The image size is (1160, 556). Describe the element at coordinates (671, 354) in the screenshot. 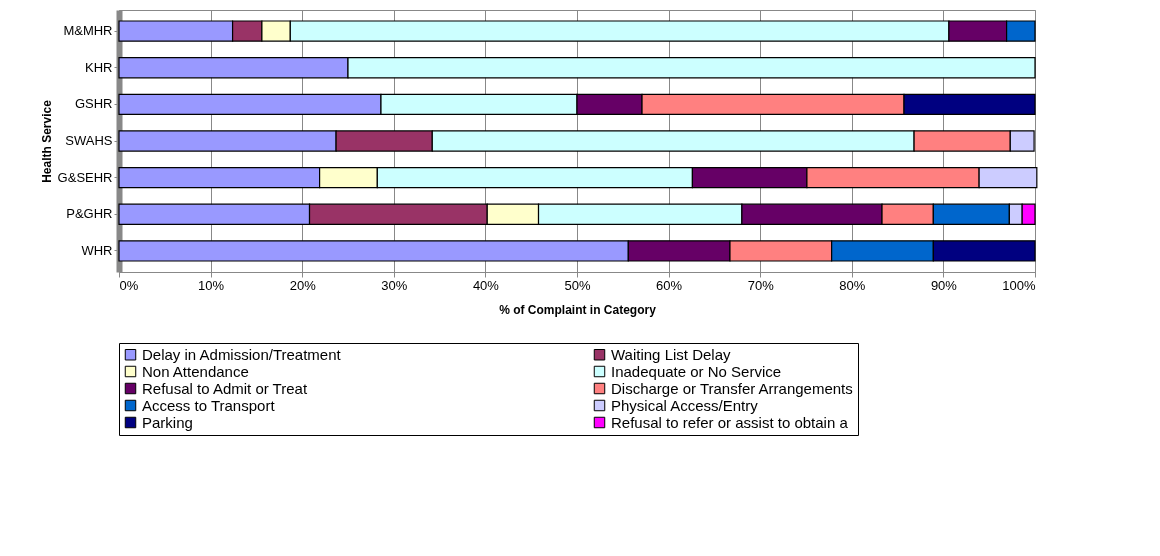

I see `legend-label: Waiting List Delay` at that location.